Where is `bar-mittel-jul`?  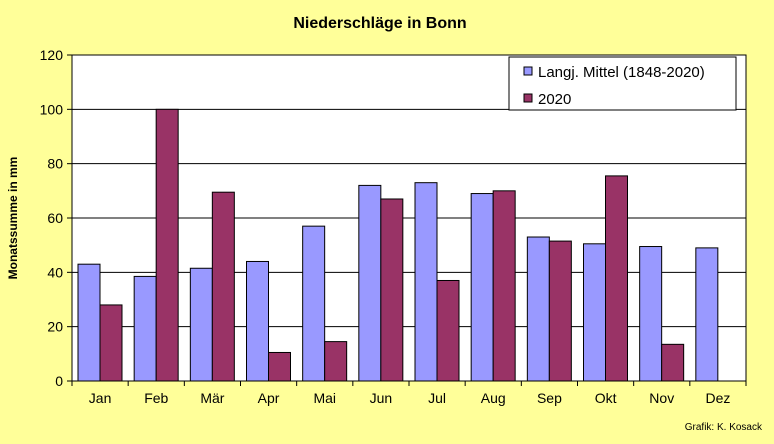
bar-mittel-jul is located at coordinates (426, 282).